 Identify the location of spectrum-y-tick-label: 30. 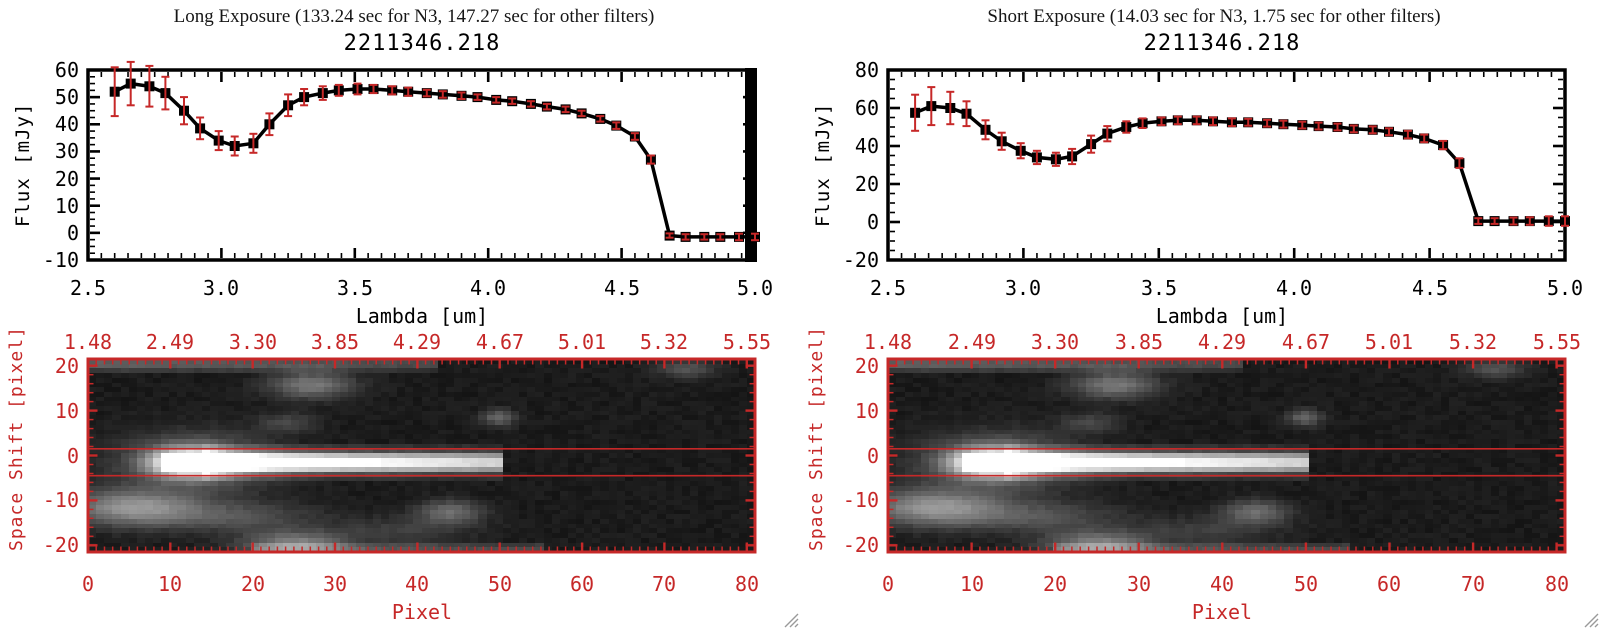
(66, 151).